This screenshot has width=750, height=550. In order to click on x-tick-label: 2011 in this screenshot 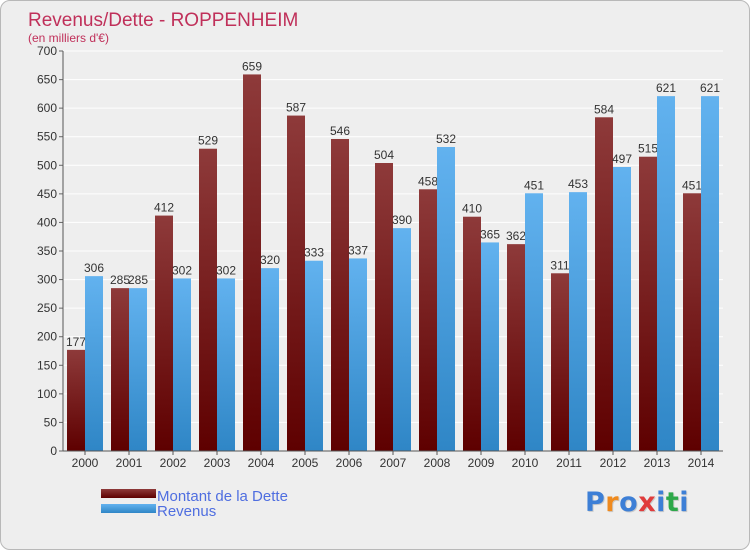, I will do `click(569, 463)`.